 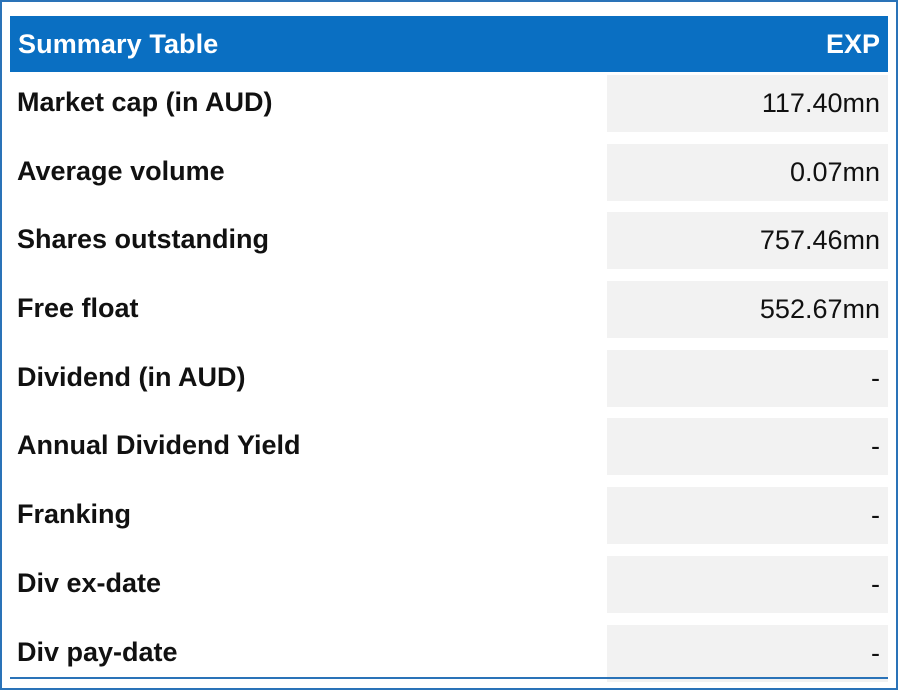 What do you see at coordinates (449, 587) in the screenshot?
I see `table-row-div-ex-date: Div ex-date -` at bounding box center [449, 587].